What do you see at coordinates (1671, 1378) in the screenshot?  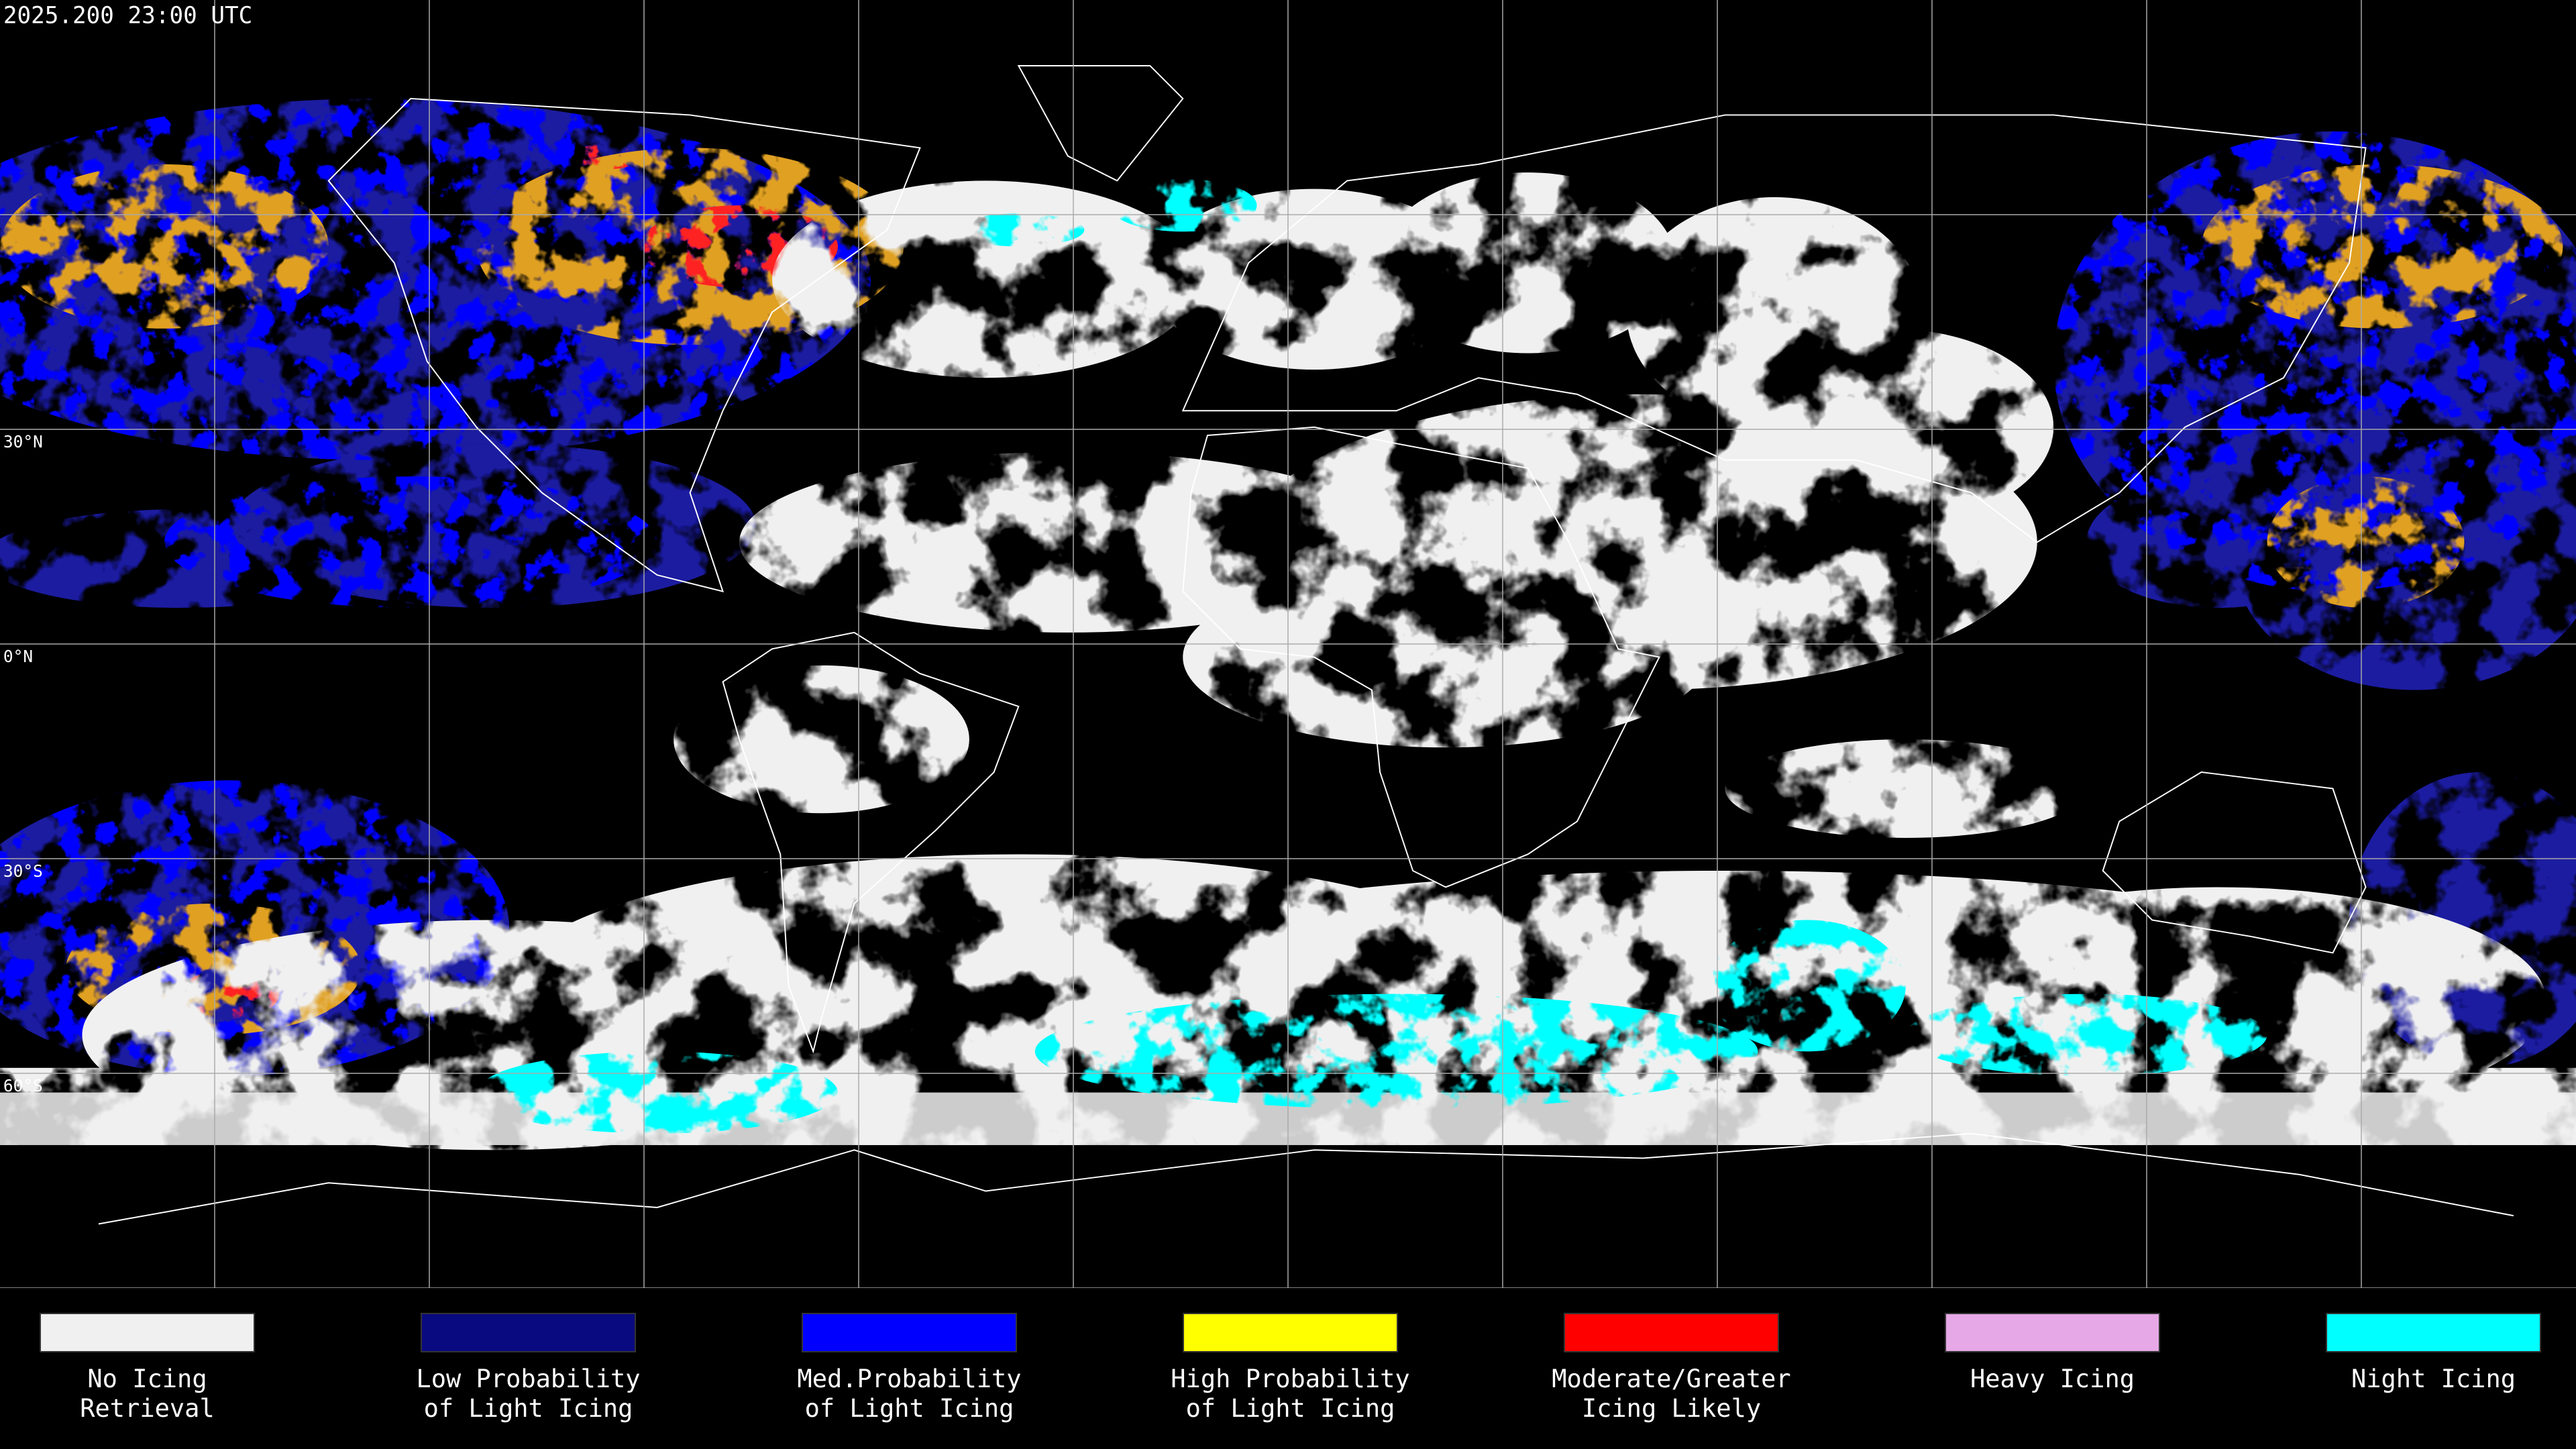 I see `legend-label: Moderate/Greater` at bounding box center [1671, 1378].